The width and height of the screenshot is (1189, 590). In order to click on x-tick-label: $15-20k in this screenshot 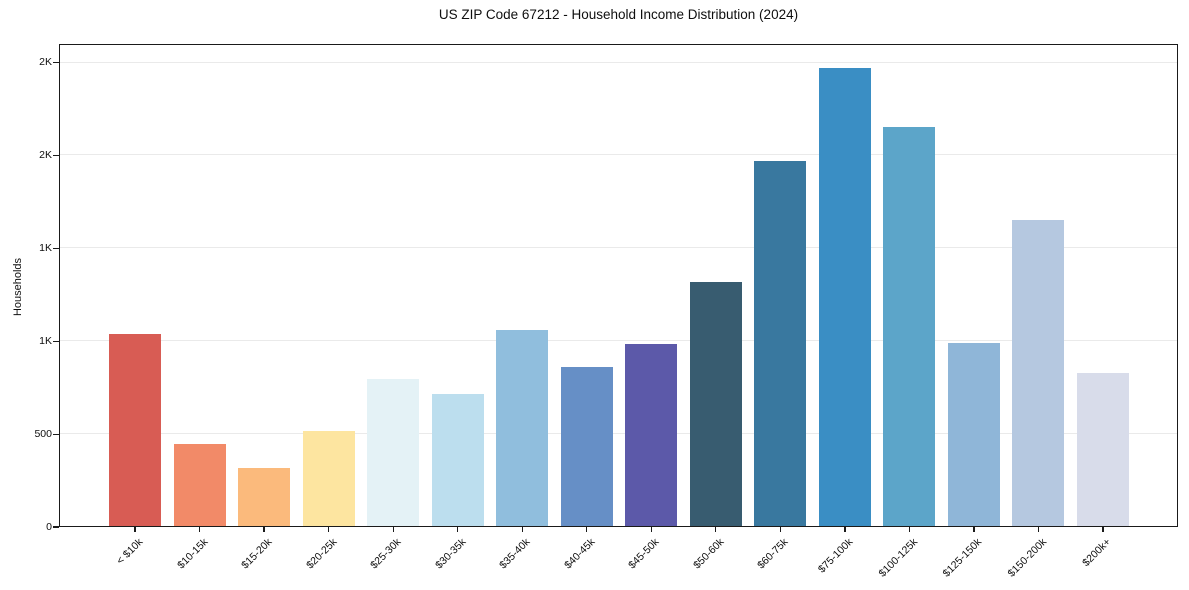, I will do `click(257, 554)`.